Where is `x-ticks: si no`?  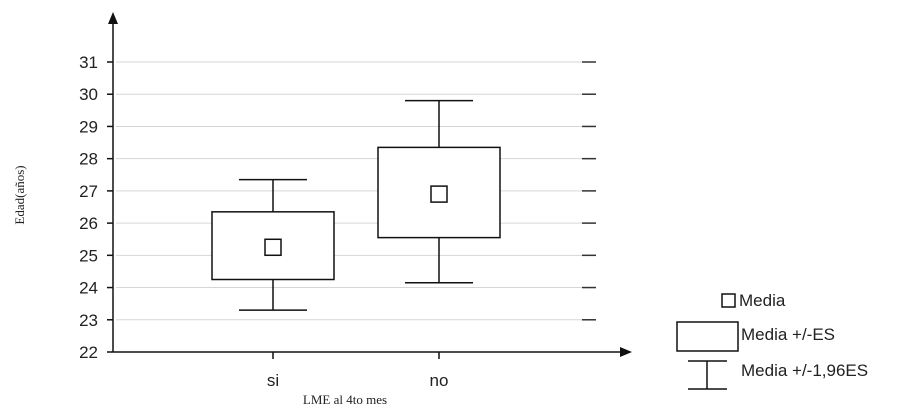
x-ticks: si no is located at coordinates (358, 371).